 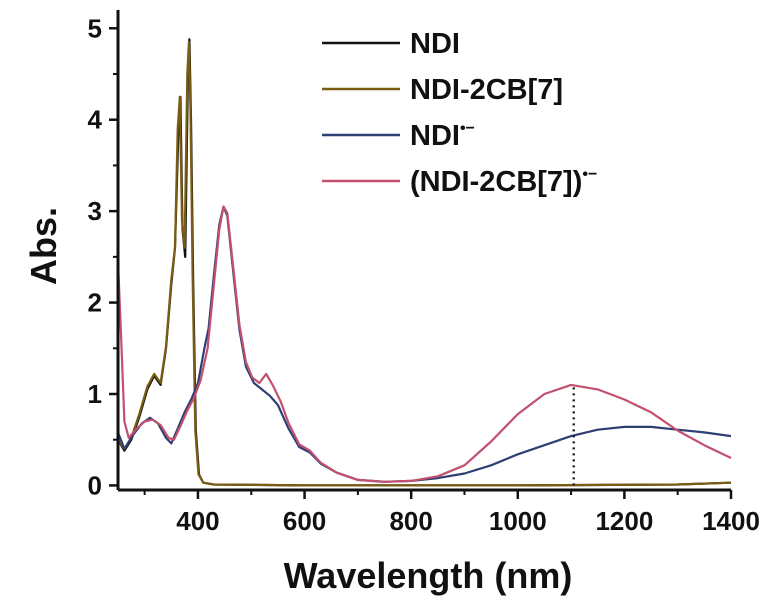 What do you see at coordinates (95, 120) in the screenshot?
I see `y-tick-label: 4` at bounding box center [95, 120].